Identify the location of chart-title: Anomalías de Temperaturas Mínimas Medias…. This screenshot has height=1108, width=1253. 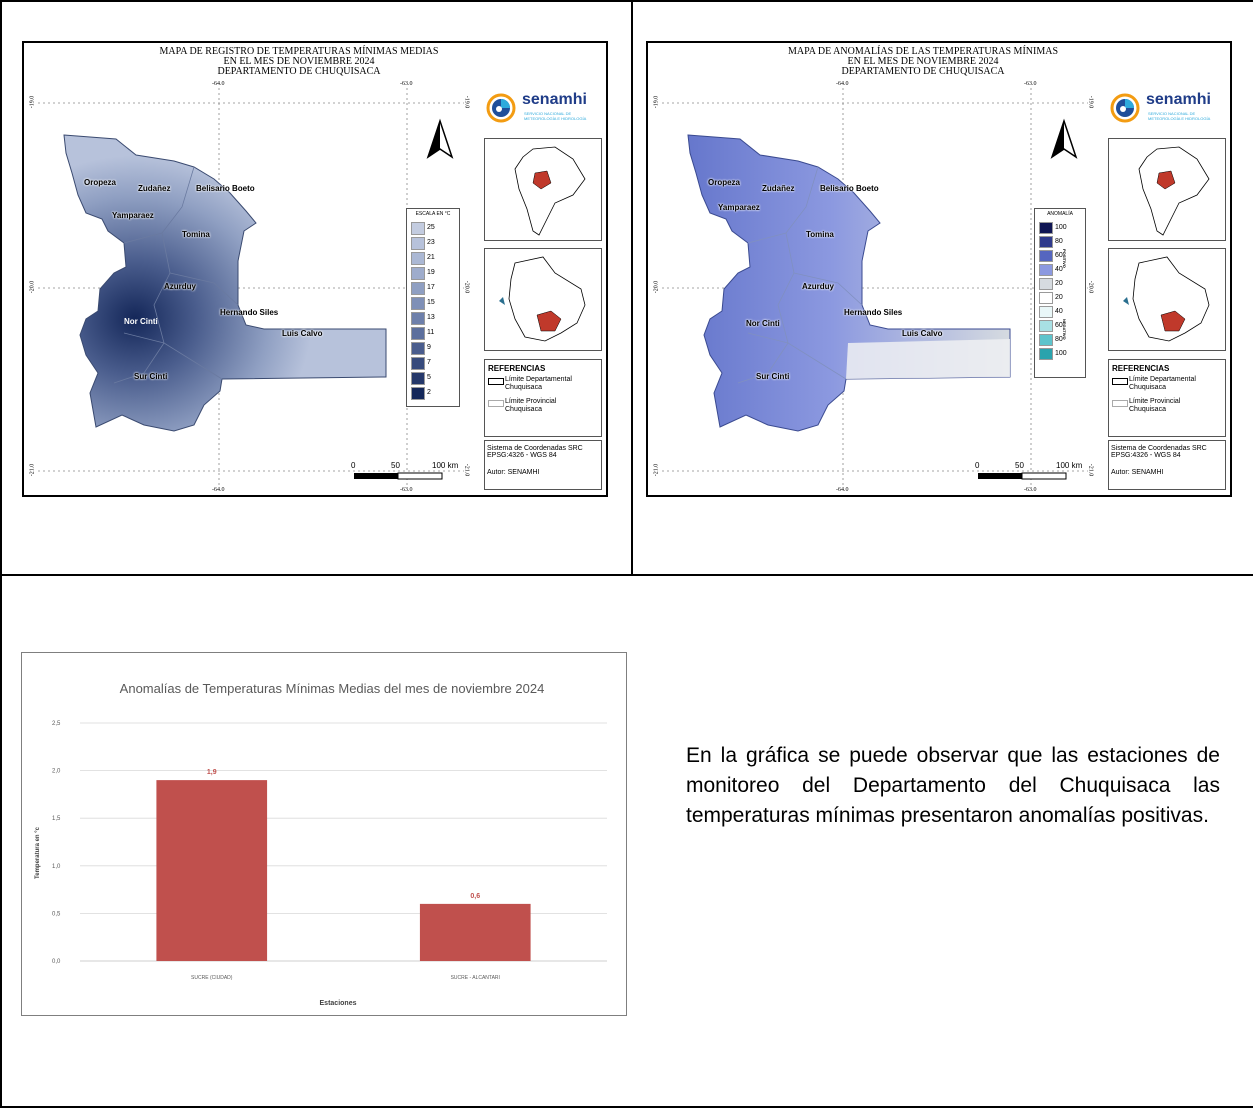
(332, 688).